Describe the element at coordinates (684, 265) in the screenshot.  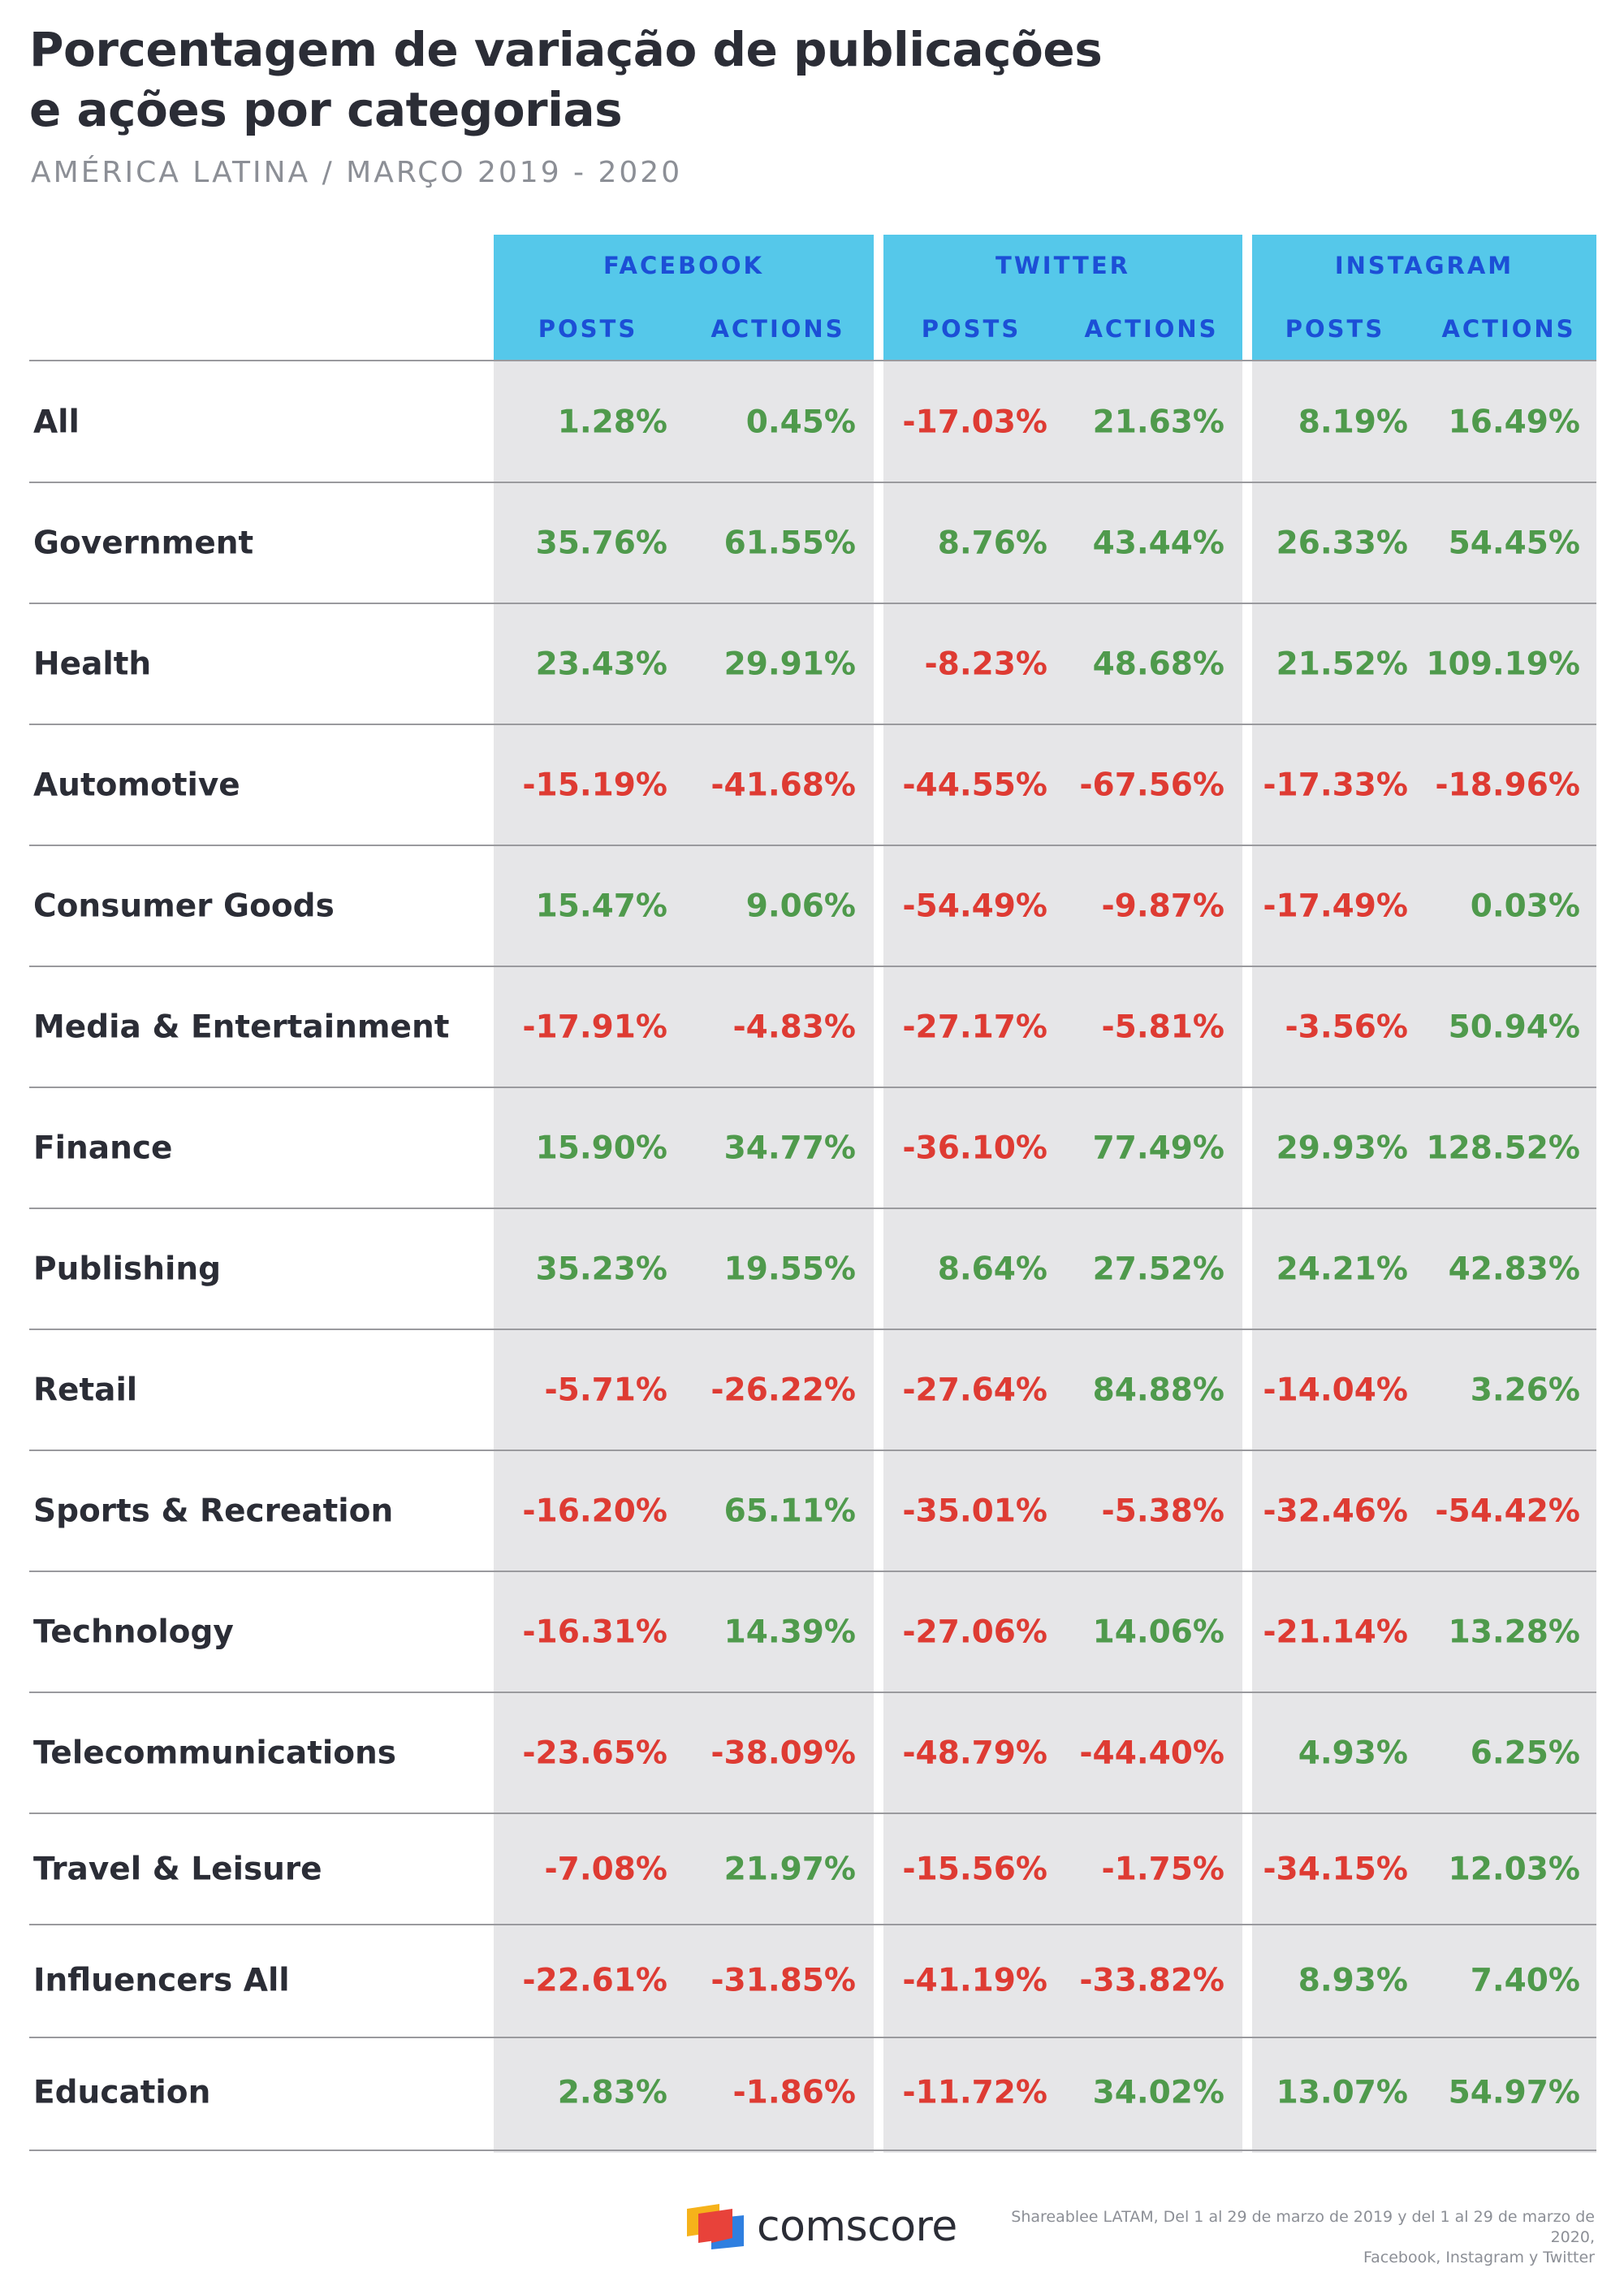
I see `group-header-facebook: FACEBOOK` at that location.